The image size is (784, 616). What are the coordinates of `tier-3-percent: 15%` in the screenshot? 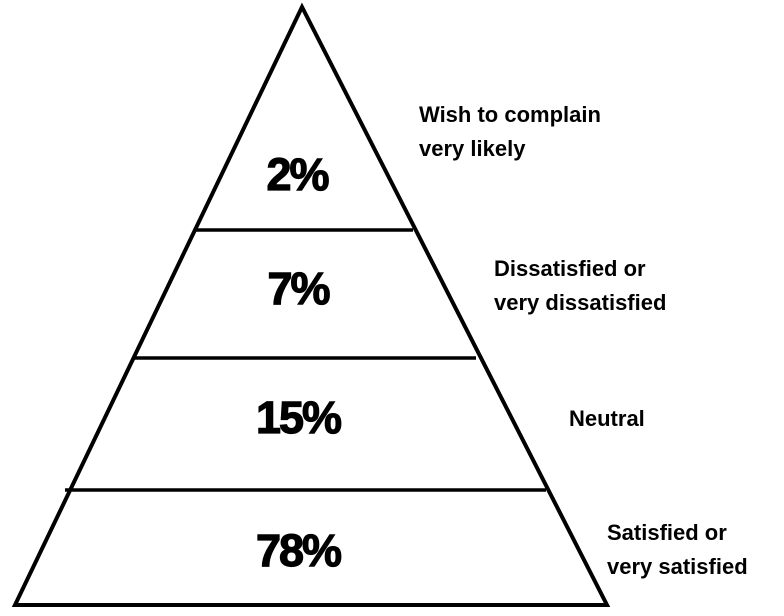 It's located at (298, 417).